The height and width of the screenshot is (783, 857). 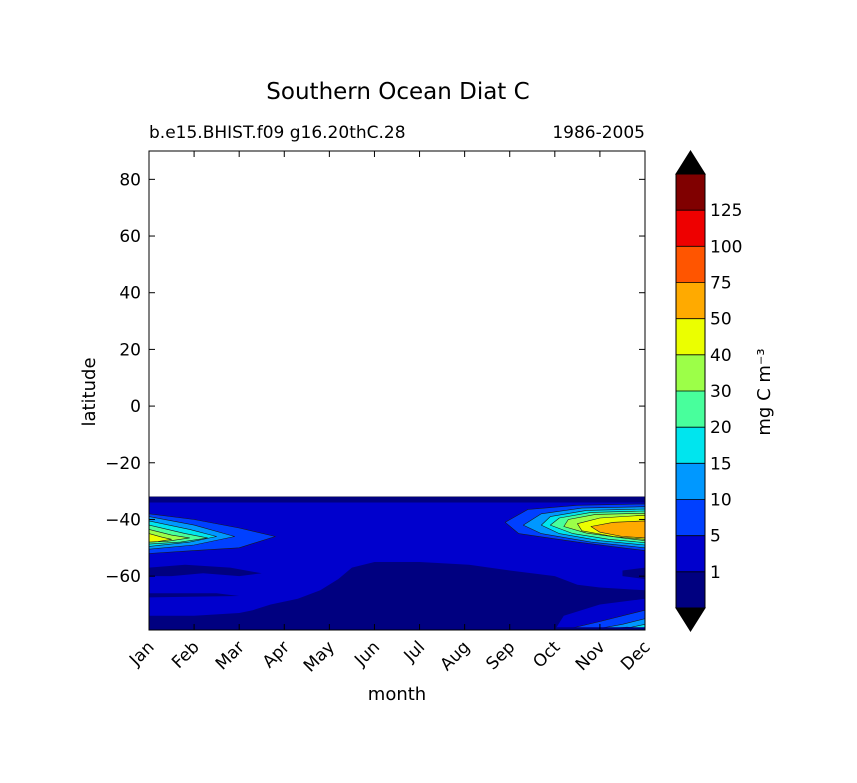 What do you see at coordinates (397, 92) in the screenshot?
I see `chart-title: Southern Ocean Diat C` at bounding box center [397, 92].